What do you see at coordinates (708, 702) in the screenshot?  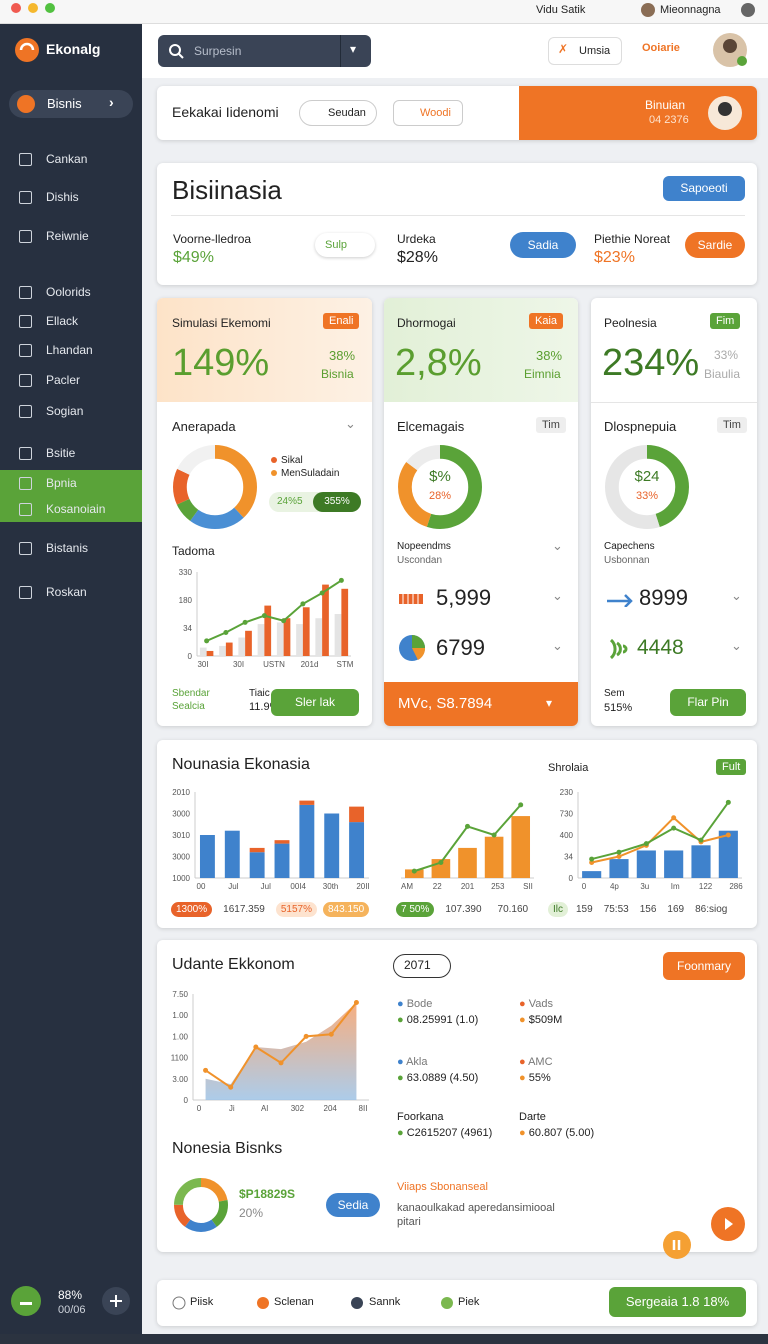 I see `card-button: Flar Pin` at bounding box center [708, 702].